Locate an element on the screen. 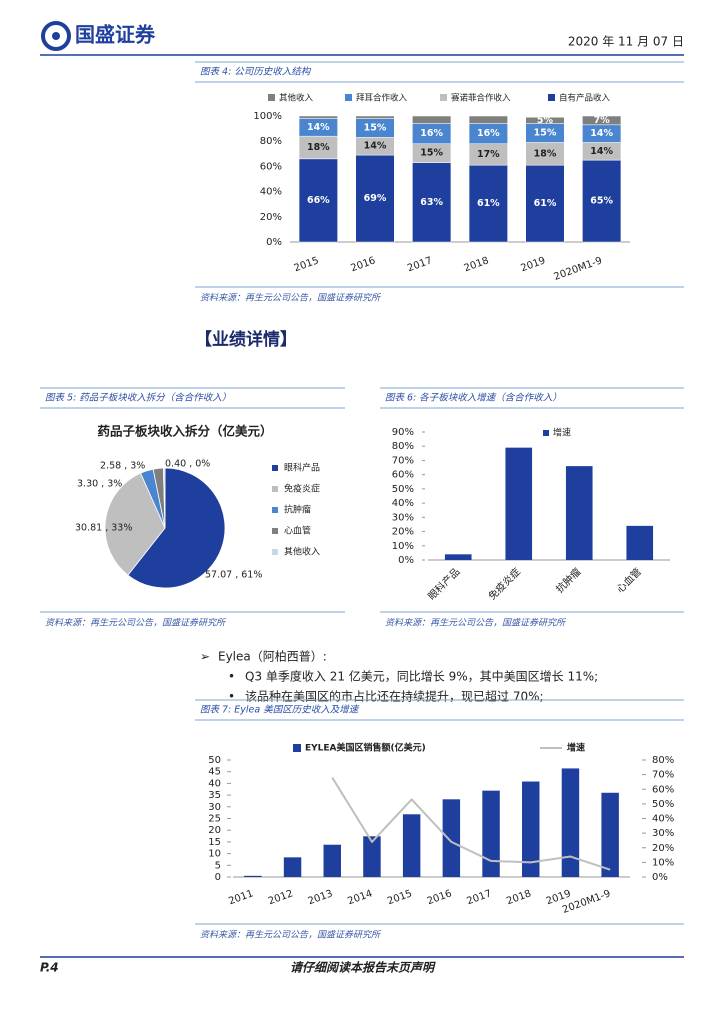  y-tick-label: 50 is located at coordinates (214, 760).